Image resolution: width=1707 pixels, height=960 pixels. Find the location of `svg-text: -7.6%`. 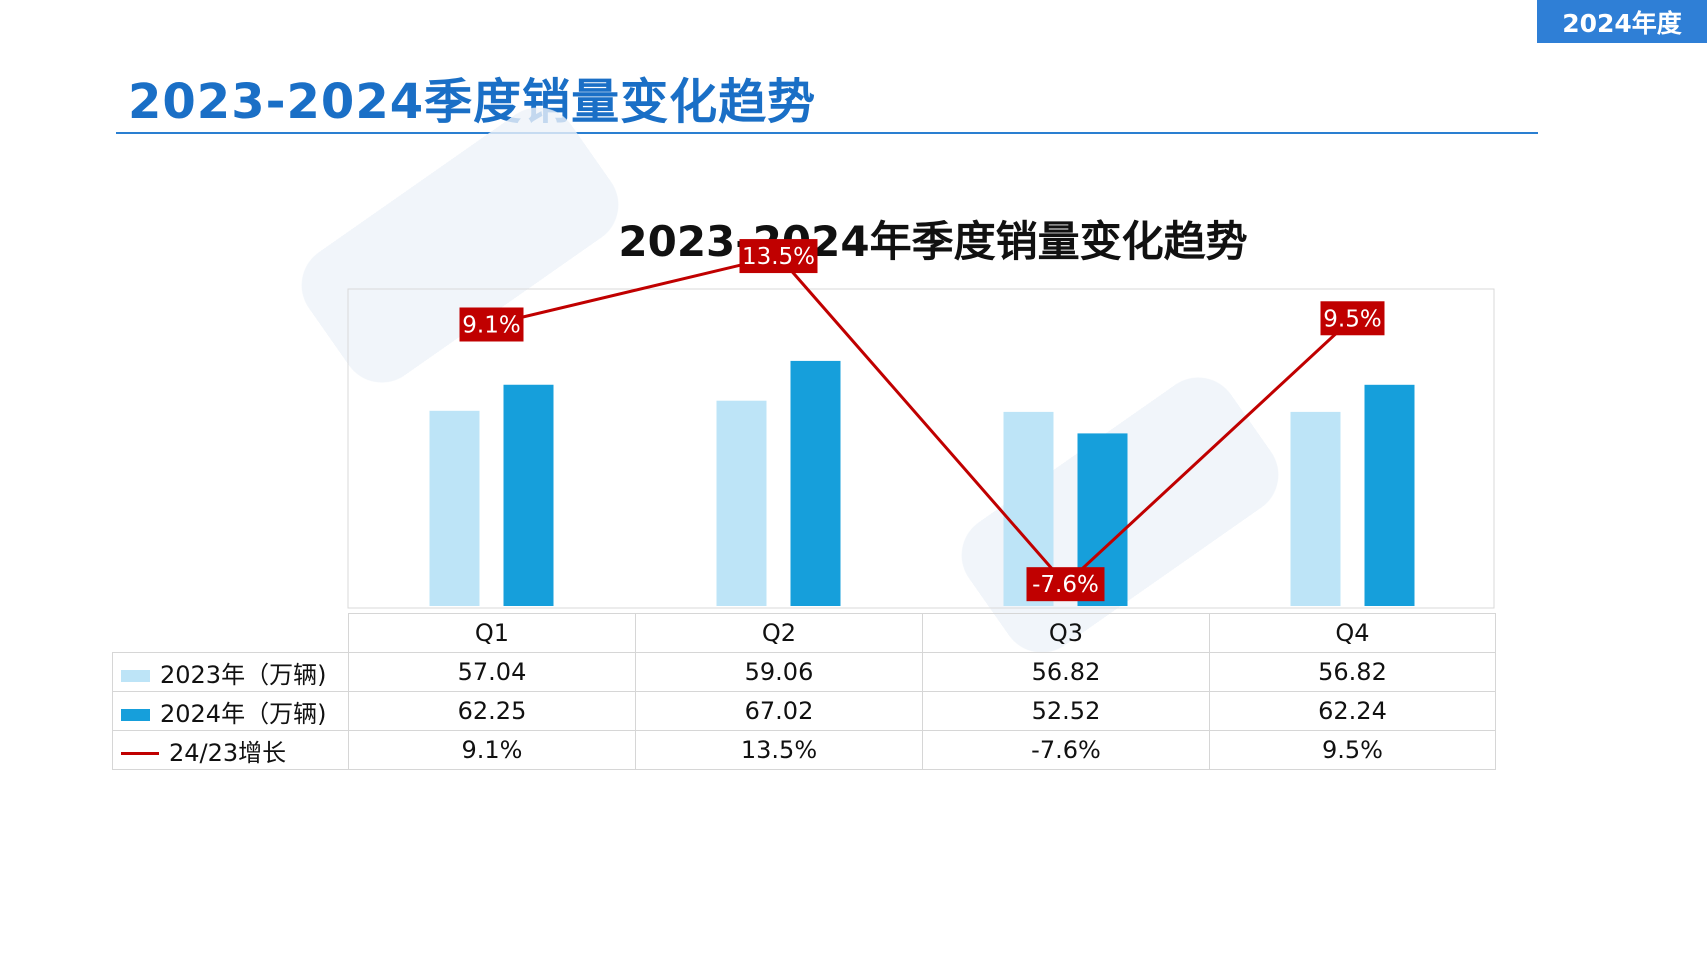

svg-text: -7.6% is located at coordinates (1065, 585).